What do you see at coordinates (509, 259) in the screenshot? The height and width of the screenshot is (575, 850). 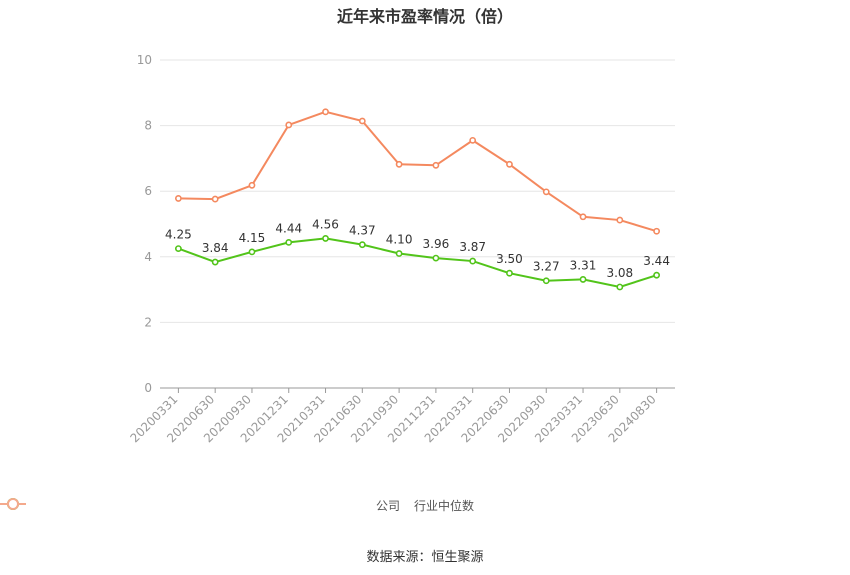 I see `data-label: 3.50` at bounding box center [509, 259].